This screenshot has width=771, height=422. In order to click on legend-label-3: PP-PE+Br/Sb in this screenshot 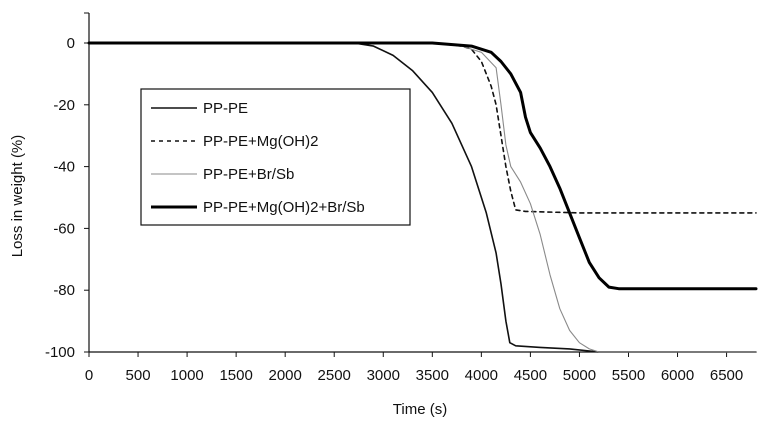, I will do `click(248, 174)`.